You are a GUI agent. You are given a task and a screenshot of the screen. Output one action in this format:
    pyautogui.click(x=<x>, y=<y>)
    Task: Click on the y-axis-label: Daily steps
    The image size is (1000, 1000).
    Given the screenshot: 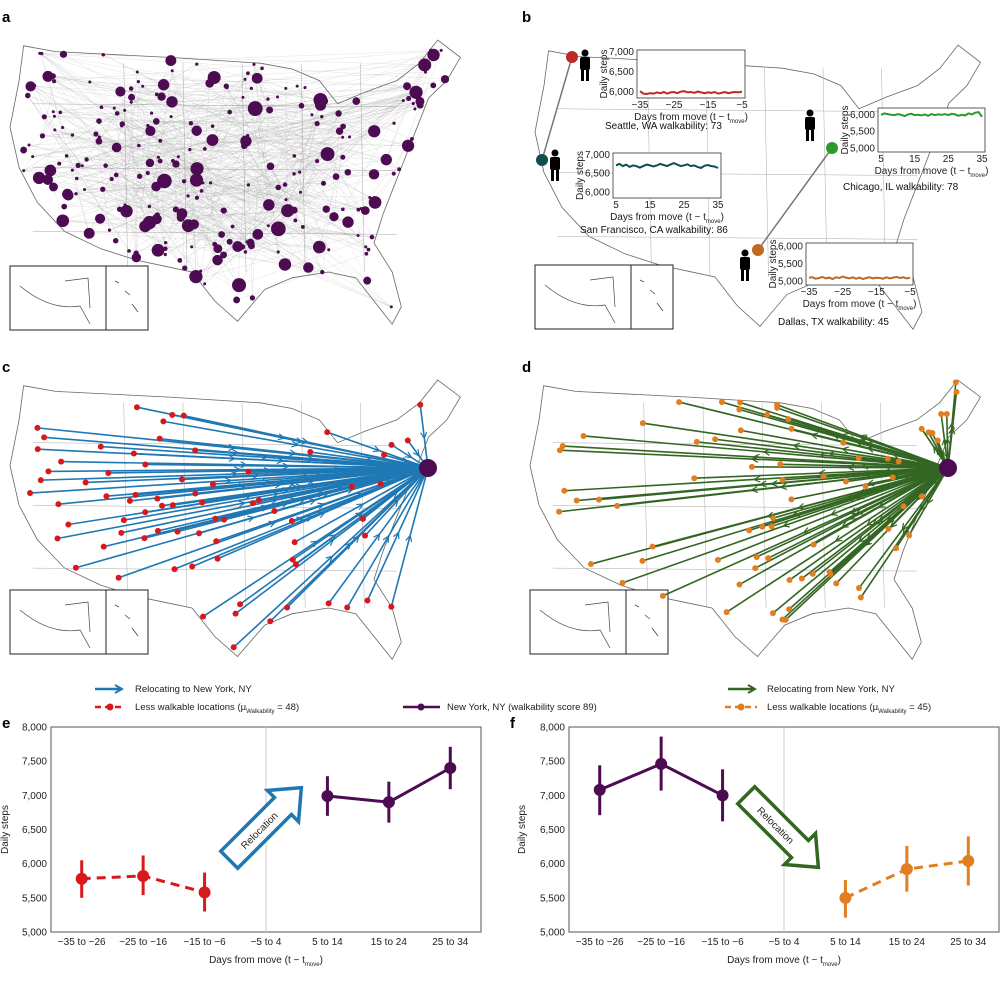 What is the action you would take?
    pyautogui.click(x=604, y=74)
    